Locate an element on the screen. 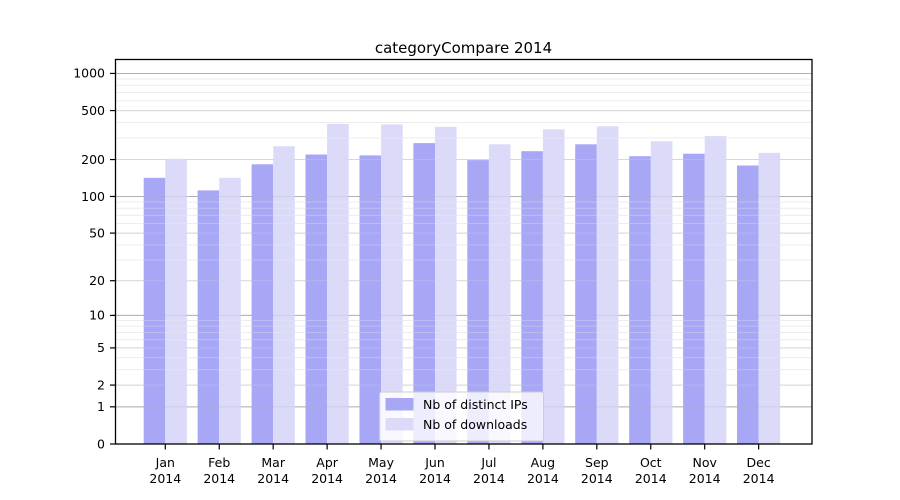 Image resolution: width=900 pixels, height=500 pixels. x-axis-tick-label: Nov 2014 is located at coordinates (705, 470).